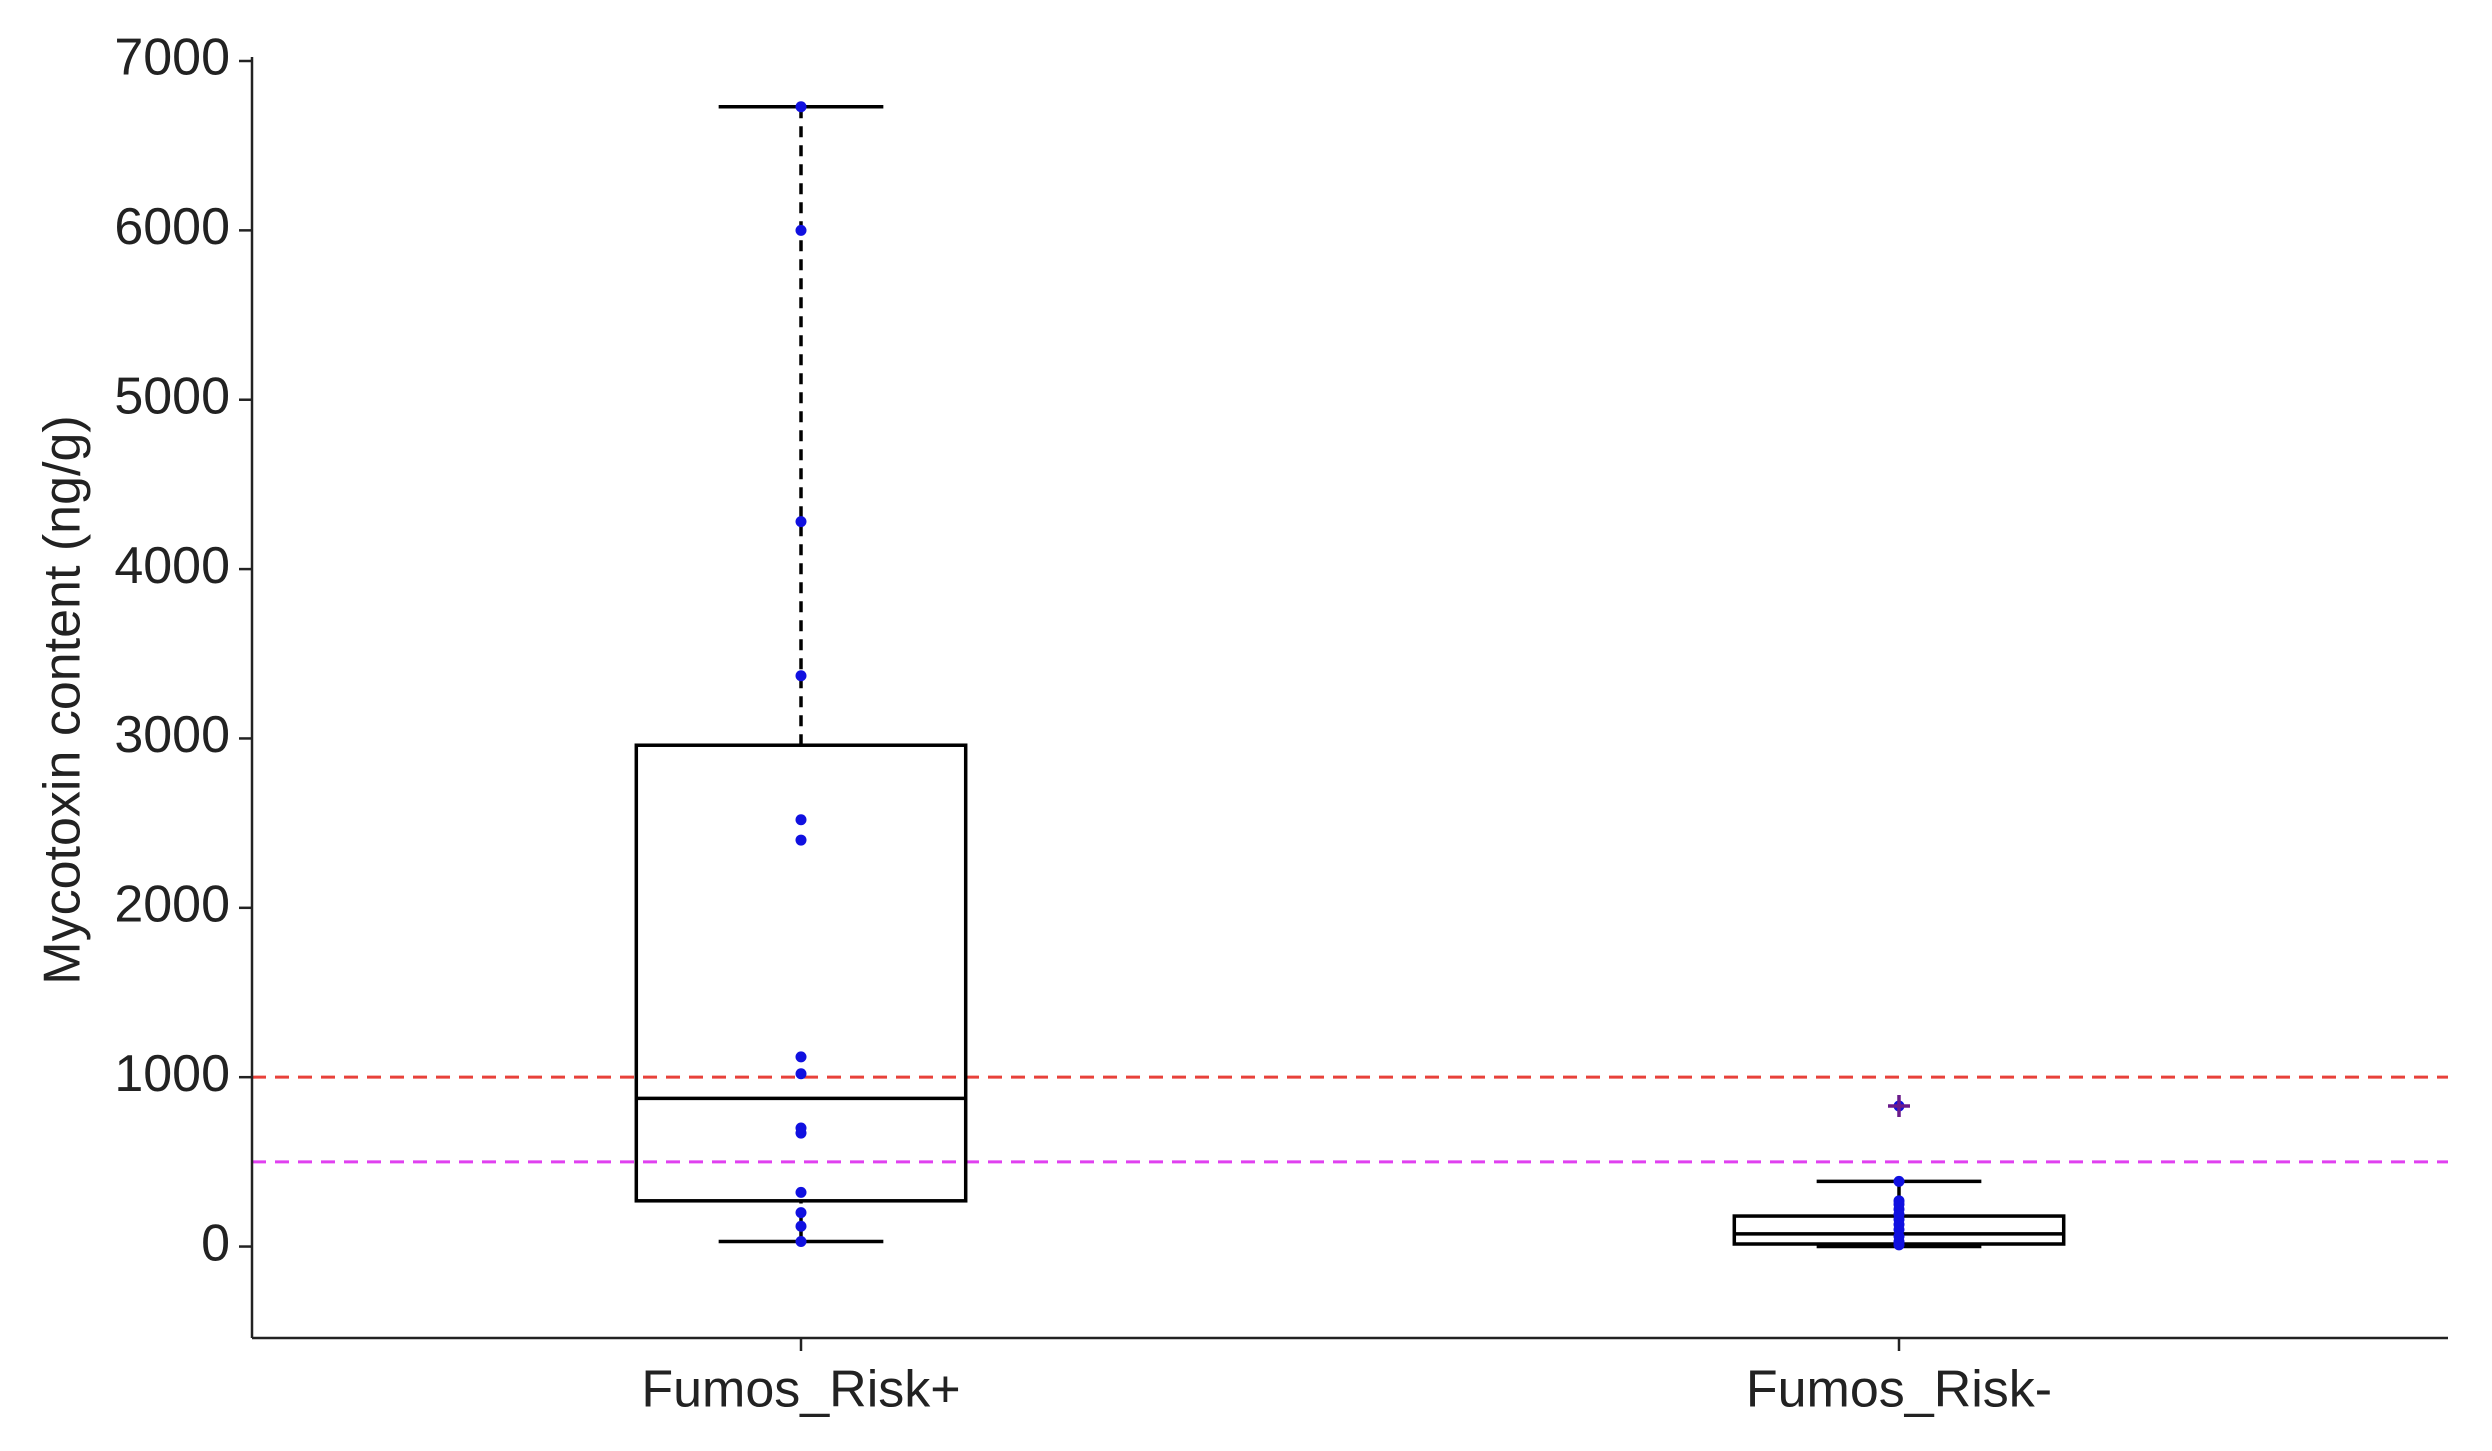  I want to click on y-tick-label: 3000, so click(172, 735).